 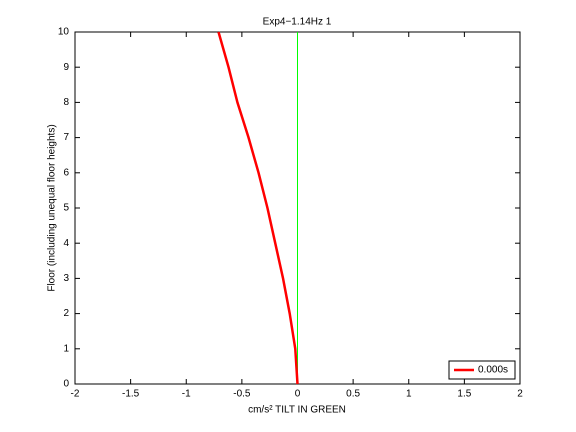 What do you see at coordinates (52, 207) in the screenshot?
I see `y-axis-label: Floor (including unequal floor heights)` at bounding box center [52, 207].